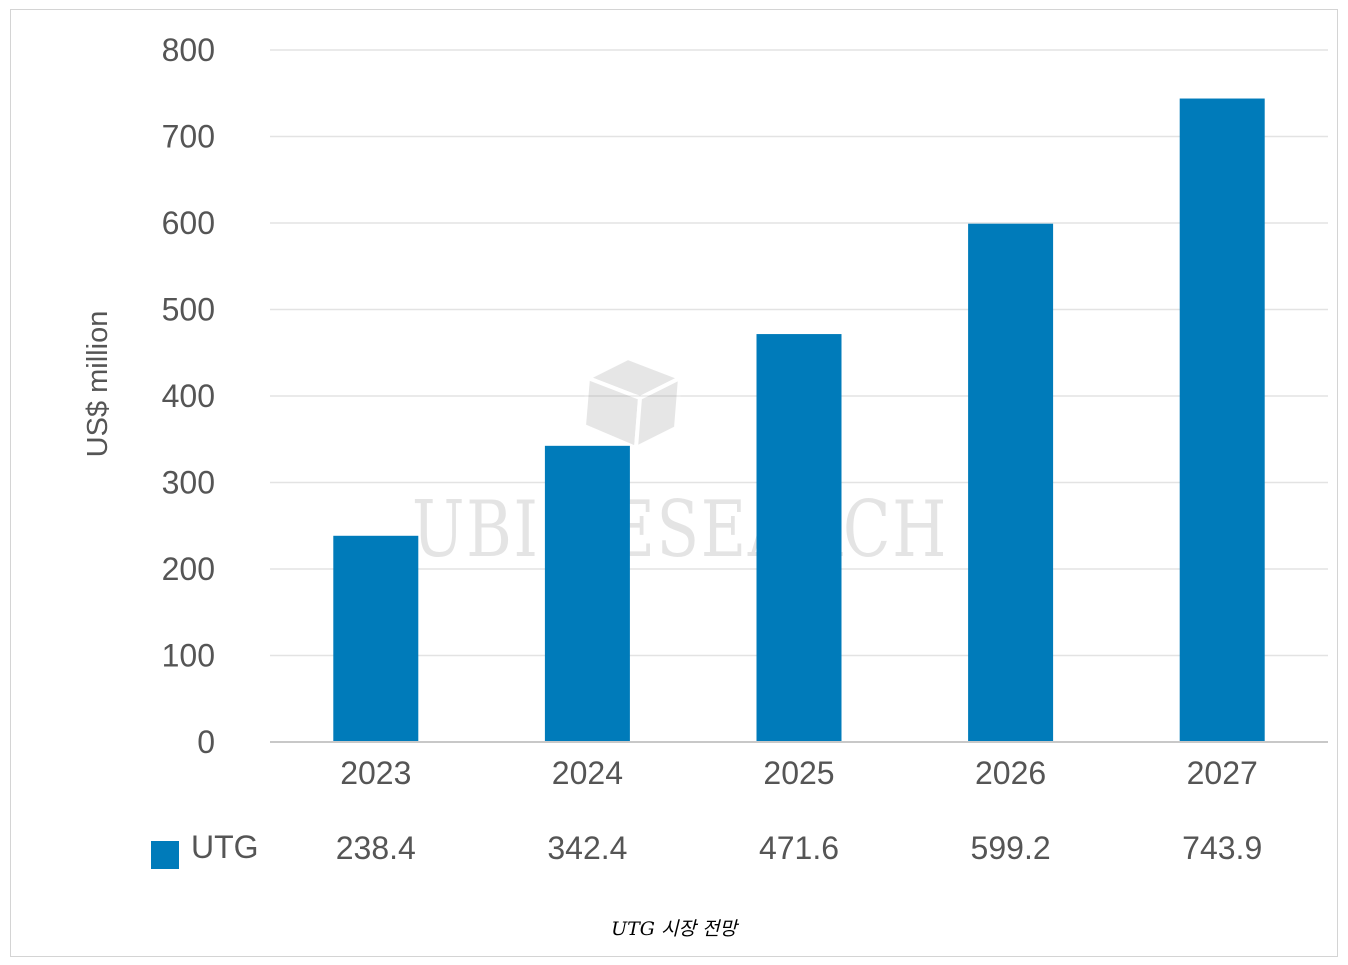 This screenshot has width=1348, height=965. I want to click on x-tick-label: 2023, so click(375, 773).